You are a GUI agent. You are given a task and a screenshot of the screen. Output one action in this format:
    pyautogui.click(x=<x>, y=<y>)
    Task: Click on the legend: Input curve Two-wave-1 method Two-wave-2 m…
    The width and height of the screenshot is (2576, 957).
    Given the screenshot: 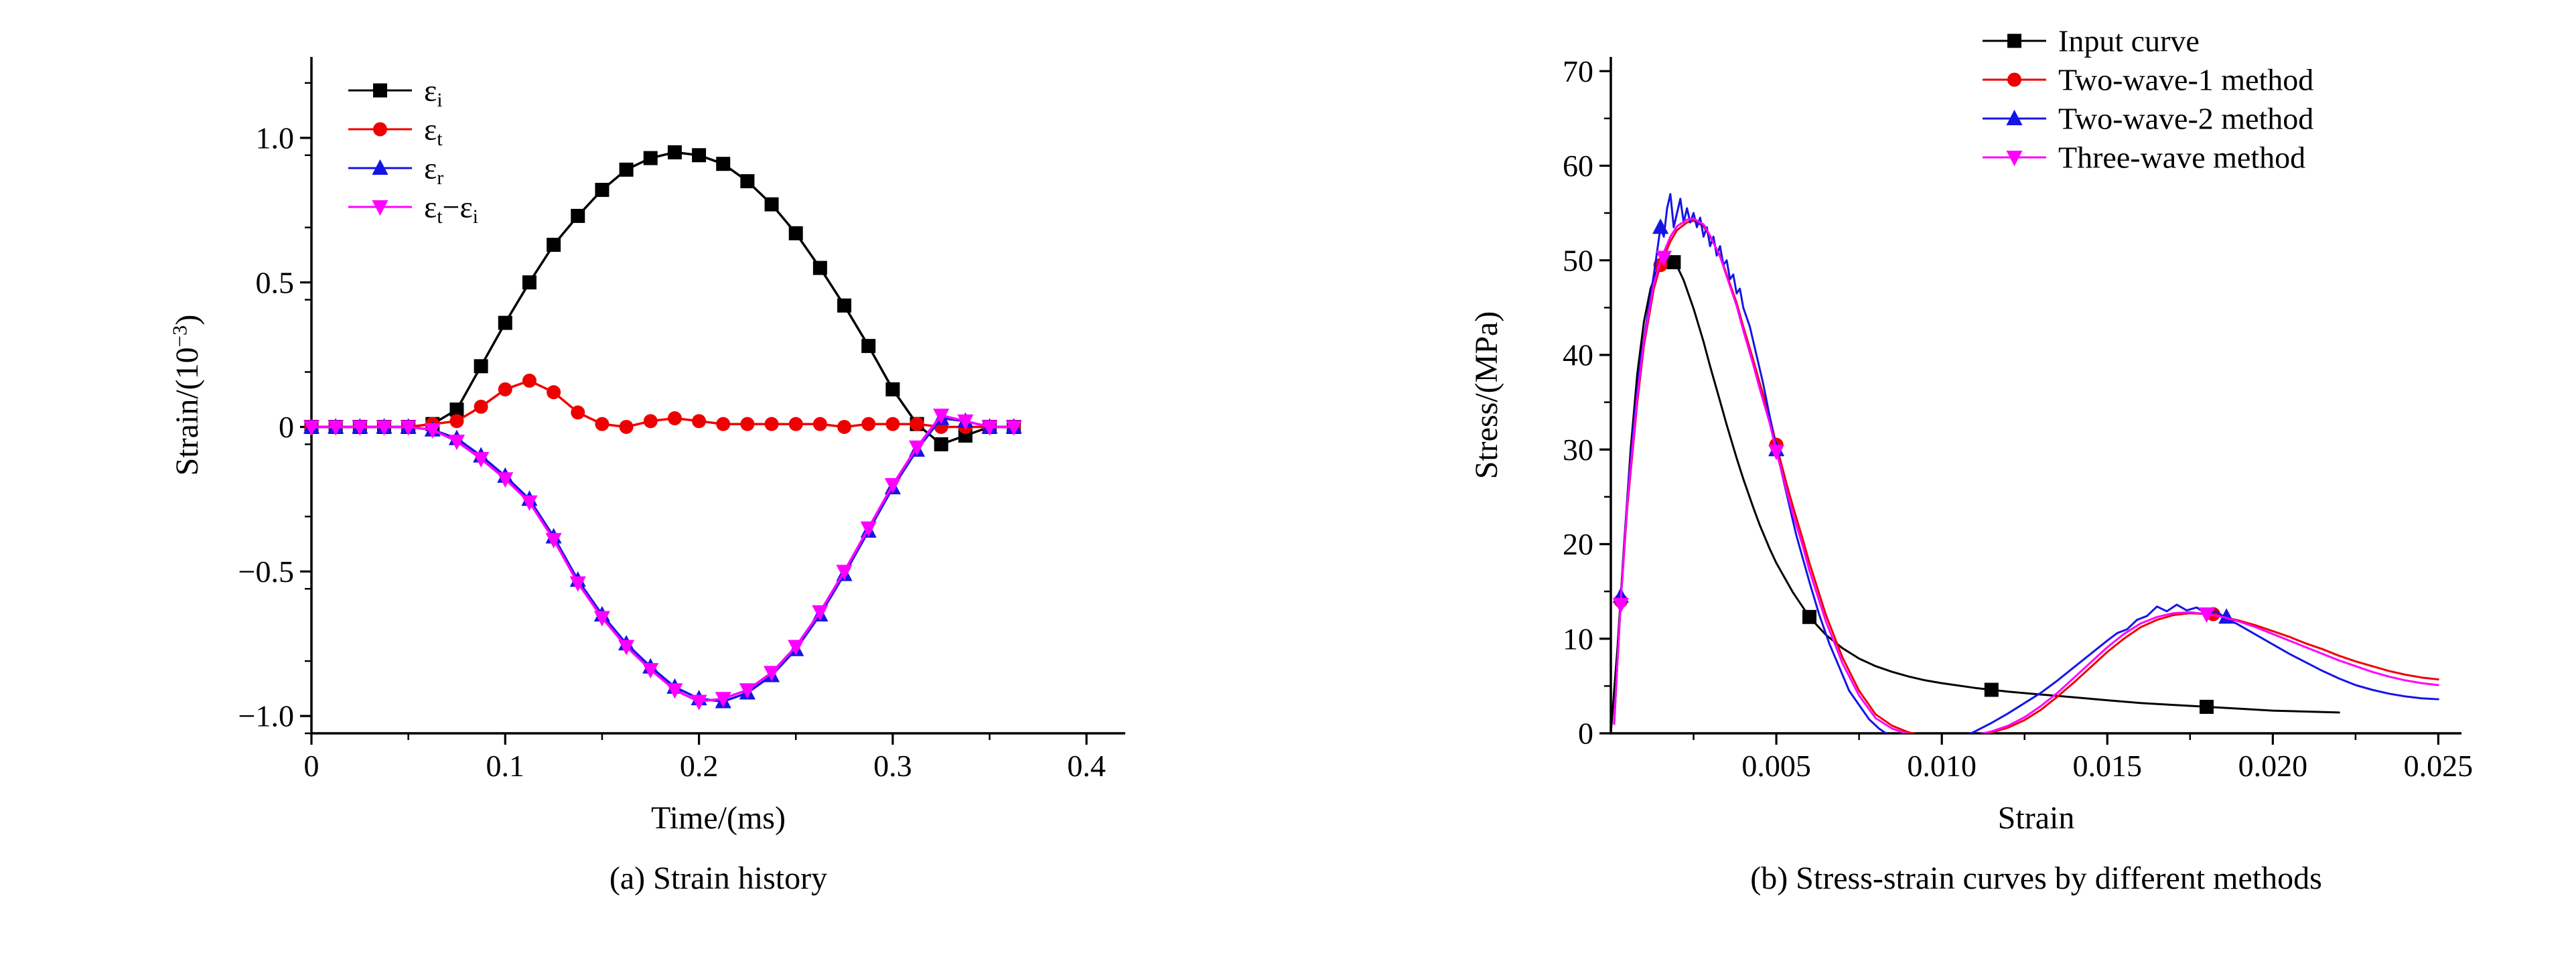 What is the action you would take?
    pyautogui.click(x=2148, y=99)
    